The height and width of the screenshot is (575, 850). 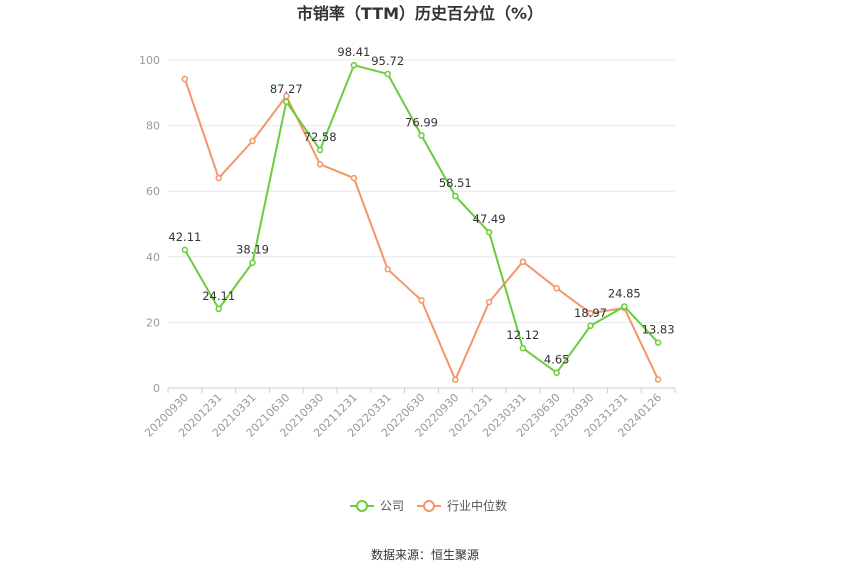 What do you see at coordinates (218, 296) in the screenshot?
I see `data-label: 24.11` at bounding box center [218, 296].